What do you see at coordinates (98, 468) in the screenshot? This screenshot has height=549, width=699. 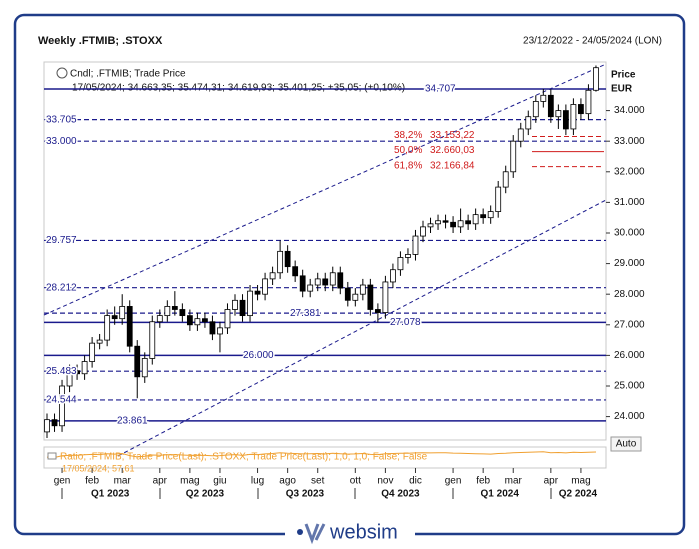 I see `ratio-last: 17/05/2024; 57,61` at bounding box center [98, 468].